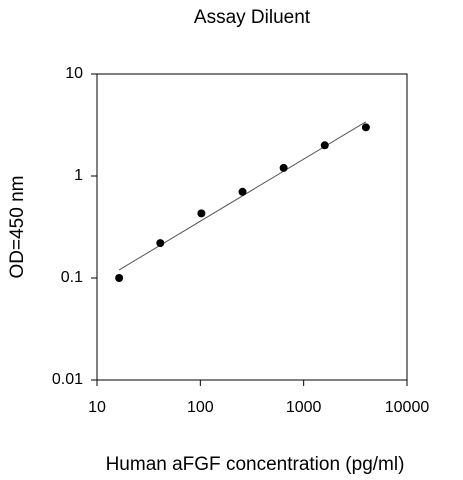 This screenshot has width=463, height=480. What do you see at coordinates (252, 17) in the screenshot?
I see `chart-title: Assay Diluent` at bounding box center [252, 17].